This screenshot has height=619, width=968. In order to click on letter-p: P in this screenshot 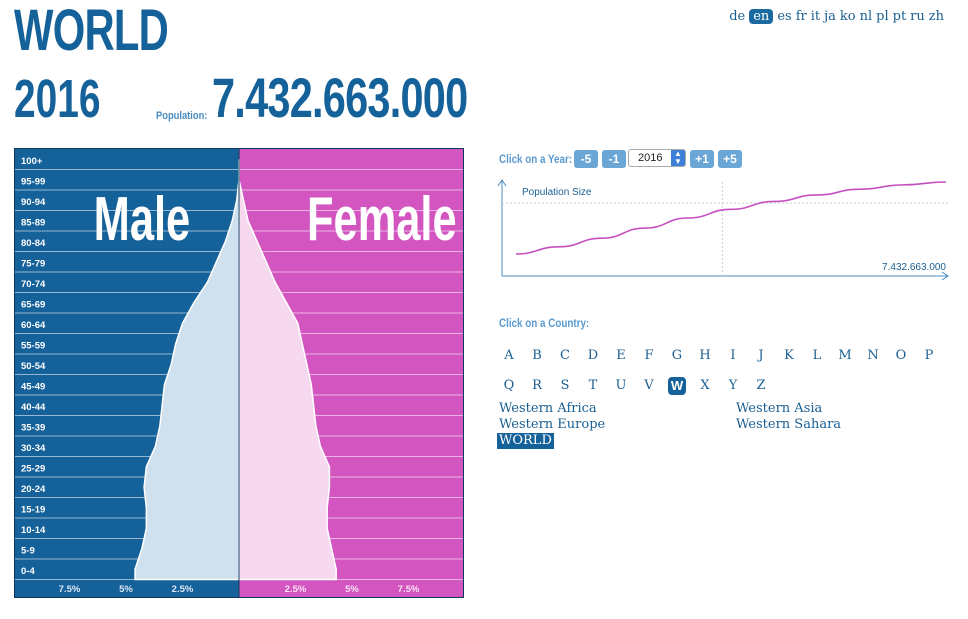, I will do `click(929, 355)`.